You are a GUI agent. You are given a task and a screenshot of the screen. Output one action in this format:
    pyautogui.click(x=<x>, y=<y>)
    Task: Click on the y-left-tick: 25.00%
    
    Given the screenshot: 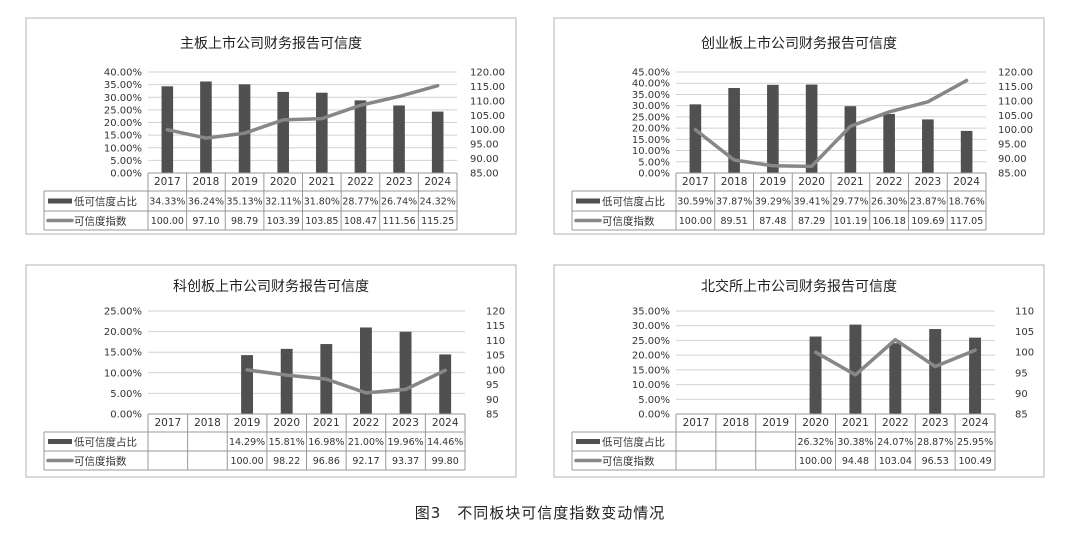 What is the action you would take?
    pyautogui.click(x=123, y=110)
    